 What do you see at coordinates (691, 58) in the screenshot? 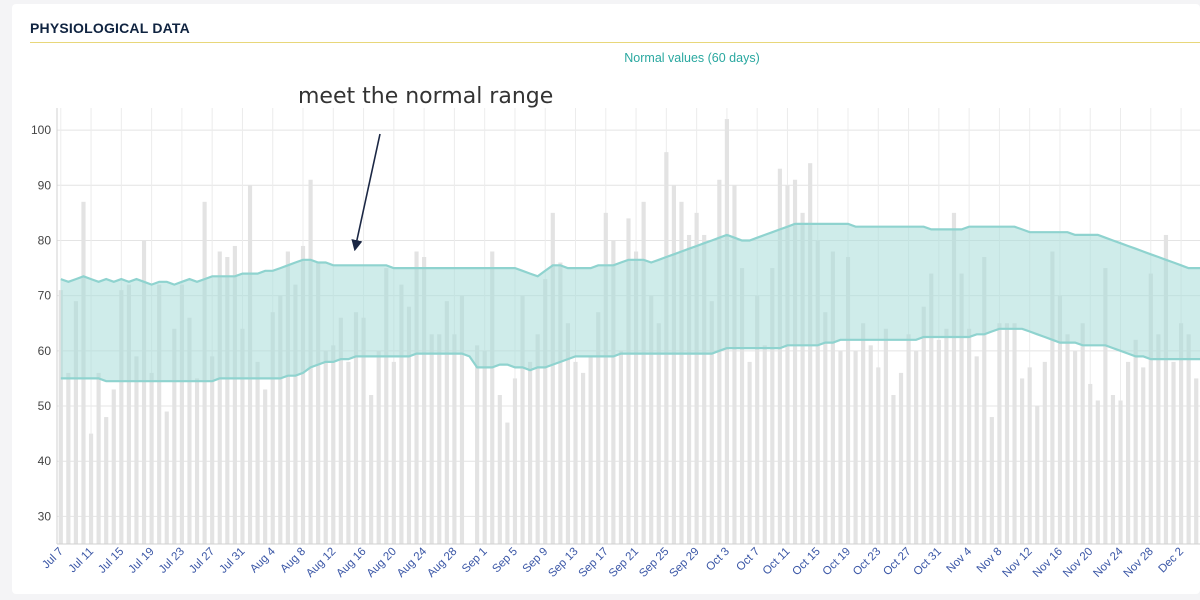
I see `legend-label: Normal values (60 days)` at bounding box center [691, 58].